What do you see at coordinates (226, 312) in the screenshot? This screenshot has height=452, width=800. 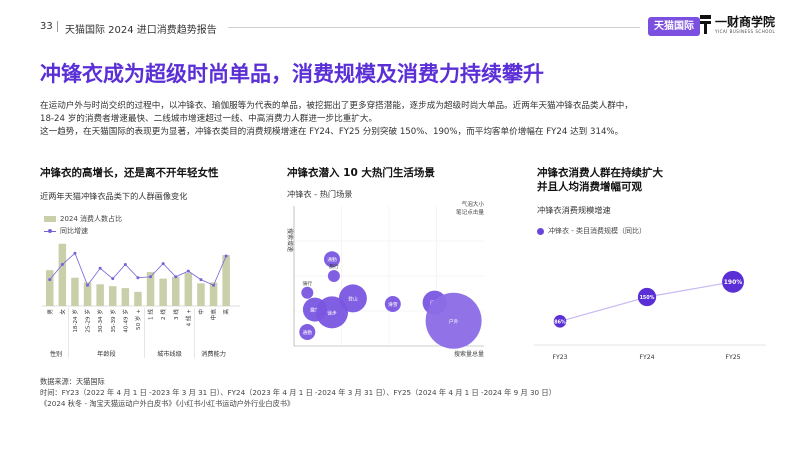 I see `x-tick-label: 高` at bounding box center [226, 312].